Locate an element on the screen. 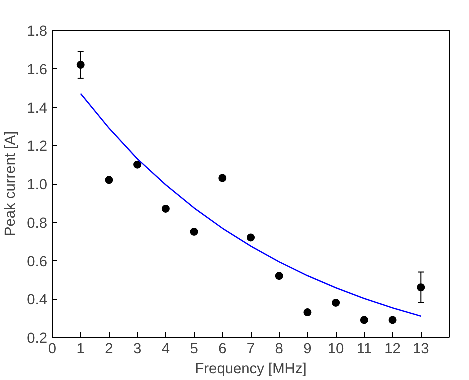  x-tick-label: 1 is located at coordinates (80, 350).